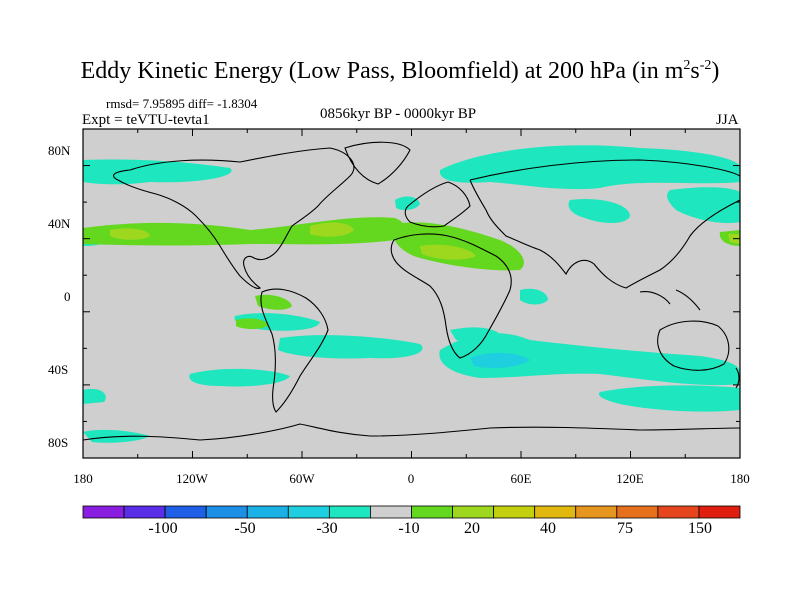 Image resolution: width=800 pixels, height=600 pixels. What do you see at coordinates (377, 163) in the screenshot?
I see `greenland-coast` at bounding box center [377, 163].